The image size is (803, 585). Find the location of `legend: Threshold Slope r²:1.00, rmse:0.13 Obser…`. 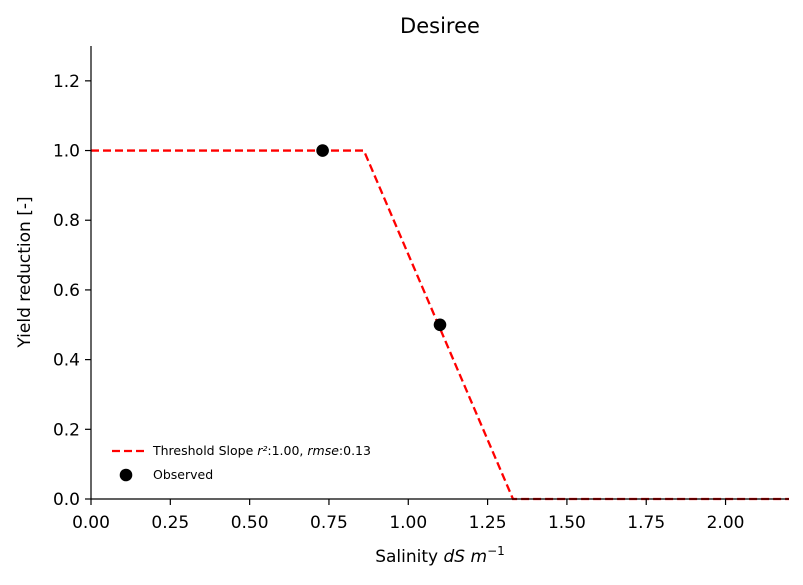

legend: Threshold Slope r²:1.00, rmse:0.13 Obser… is located at coordinates (241, 462).